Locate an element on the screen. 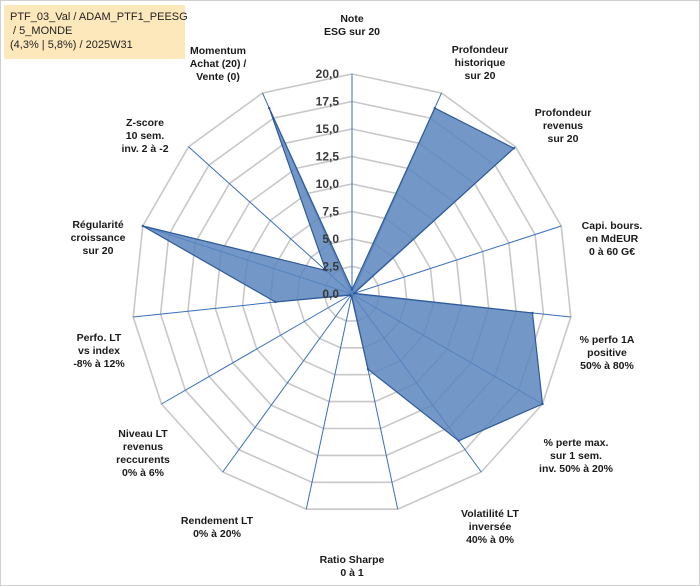 This screenshot has height=586, width=700. axis-label-line: % perfo 1A is located at coordinates (607, 340).